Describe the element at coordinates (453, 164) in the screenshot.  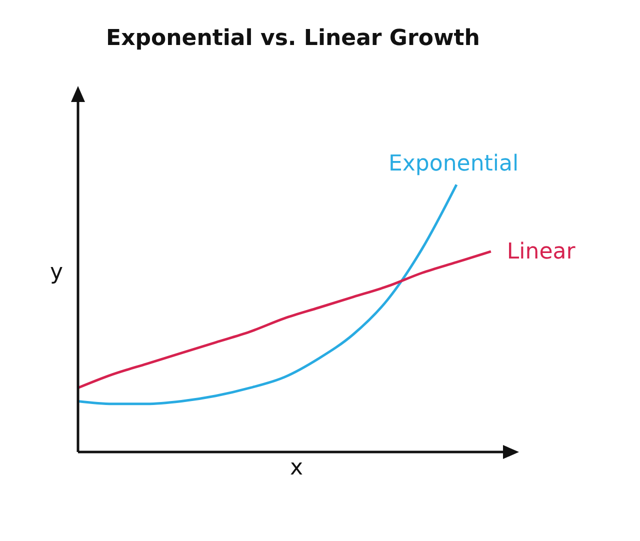
I see `series-label: Exponential` at that location.